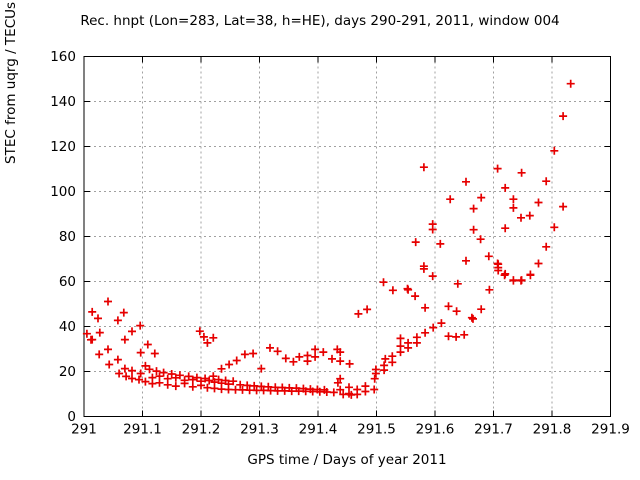 The height and width of the screenshot is (480, 640). What do you see at coordinates (493, 430) in the screenshot?
I see `x-tick-label: 291.7` at bounding box center [493, 430].